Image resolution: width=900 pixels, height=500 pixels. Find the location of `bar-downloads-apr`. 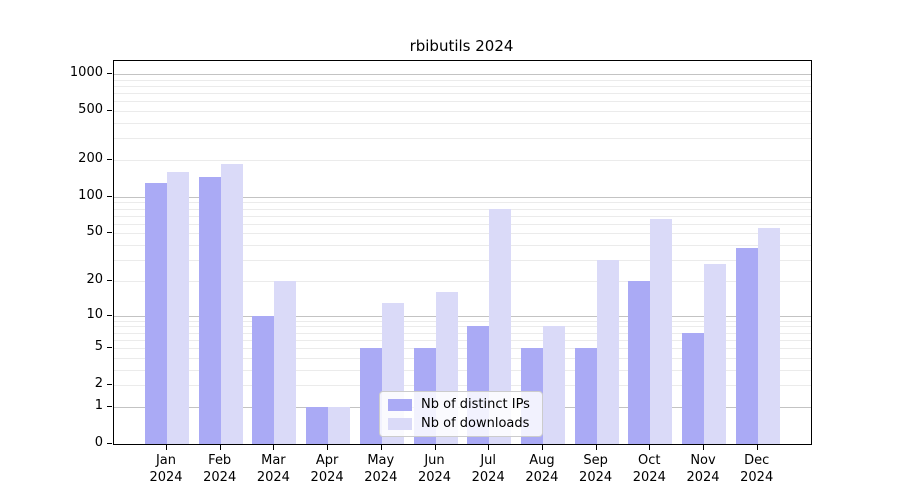

bar-downloads-apr is located at coordinates (339, 425).